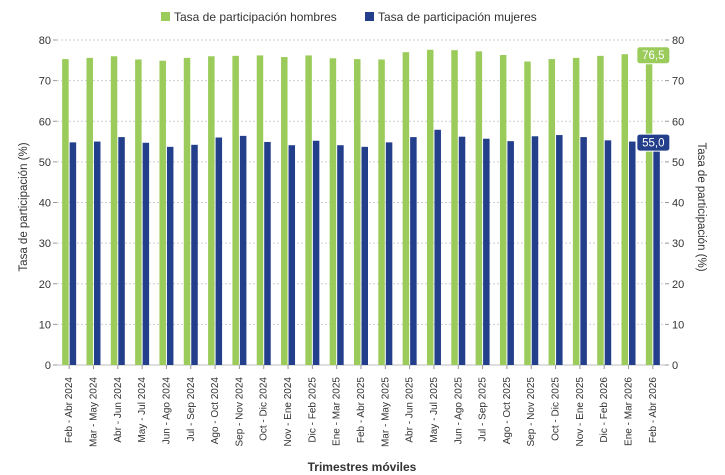 Image resolution: width=725 pixels, height=475 pixels. Describe the element at coordinates (483, 409) in the screenshot. I see `x-tick-label: Jul - Sep 2025` at that location.